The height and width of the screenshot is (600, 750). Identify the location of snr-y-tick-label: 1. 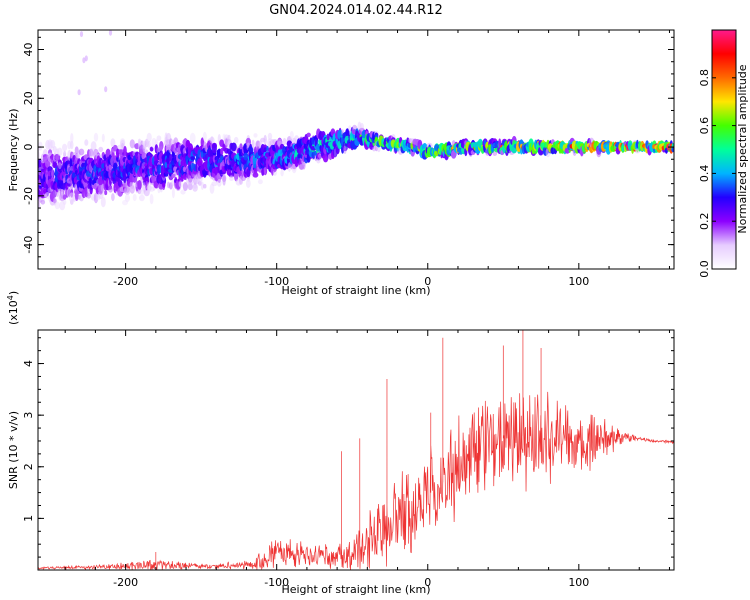
(28, 518).